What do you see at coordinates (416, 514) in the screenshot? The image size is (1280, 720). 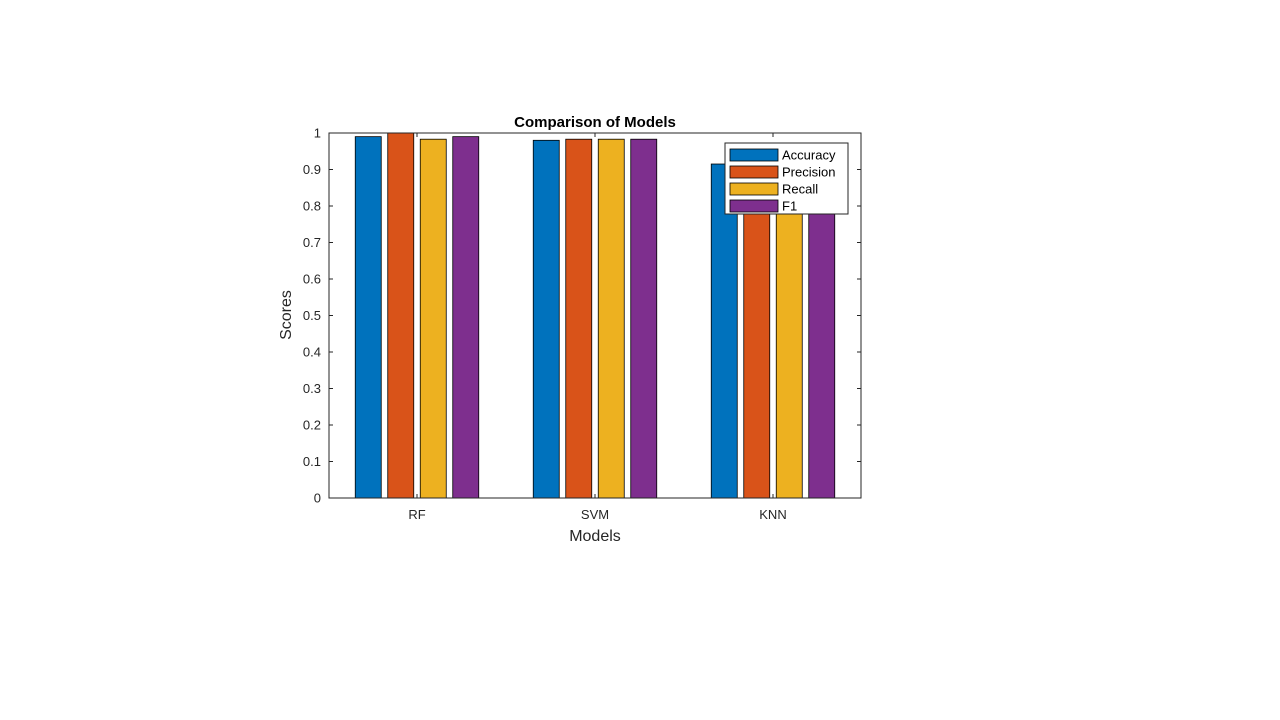 I see `x-tick-label: RF` at bounding box center [416, 514].